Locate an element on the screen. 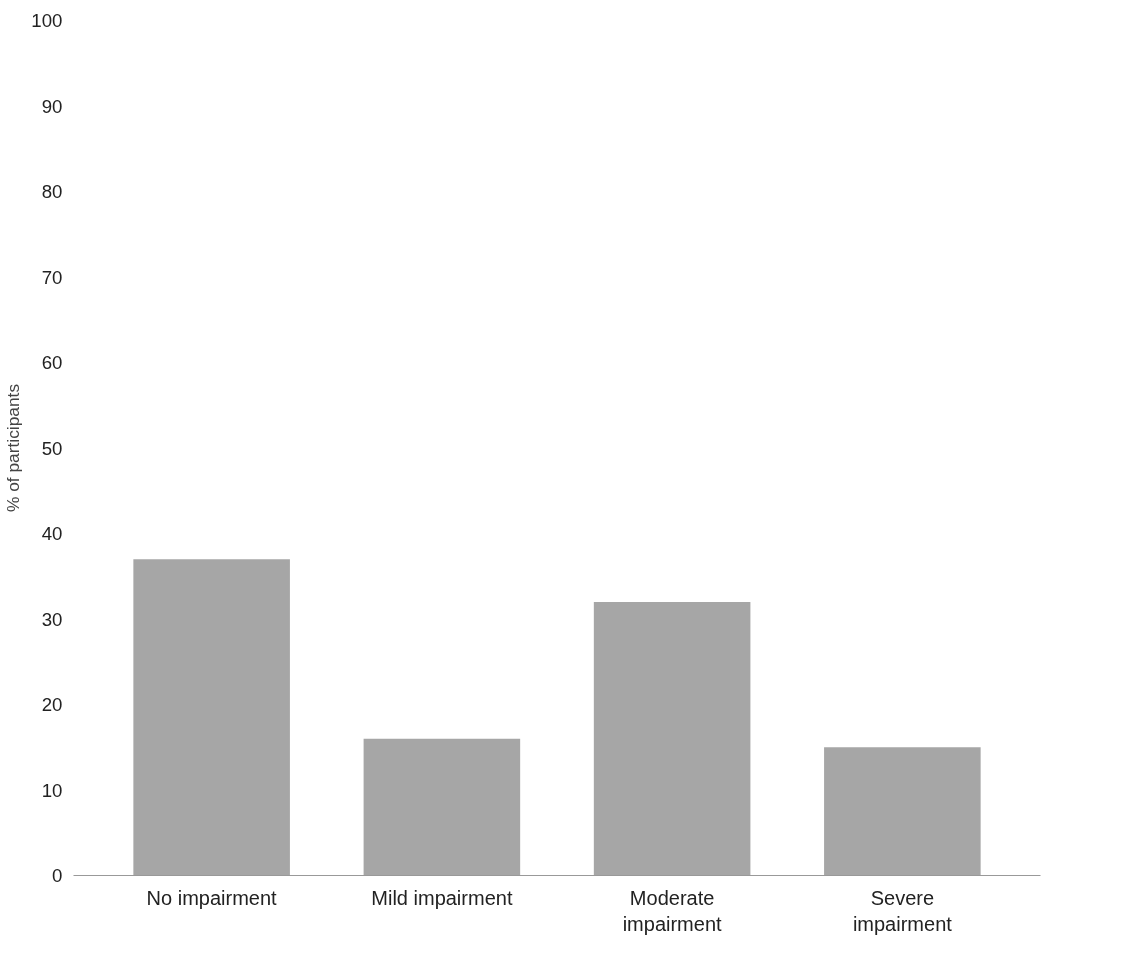  y-tick-label: 70 is located at coordinates (52, 277).